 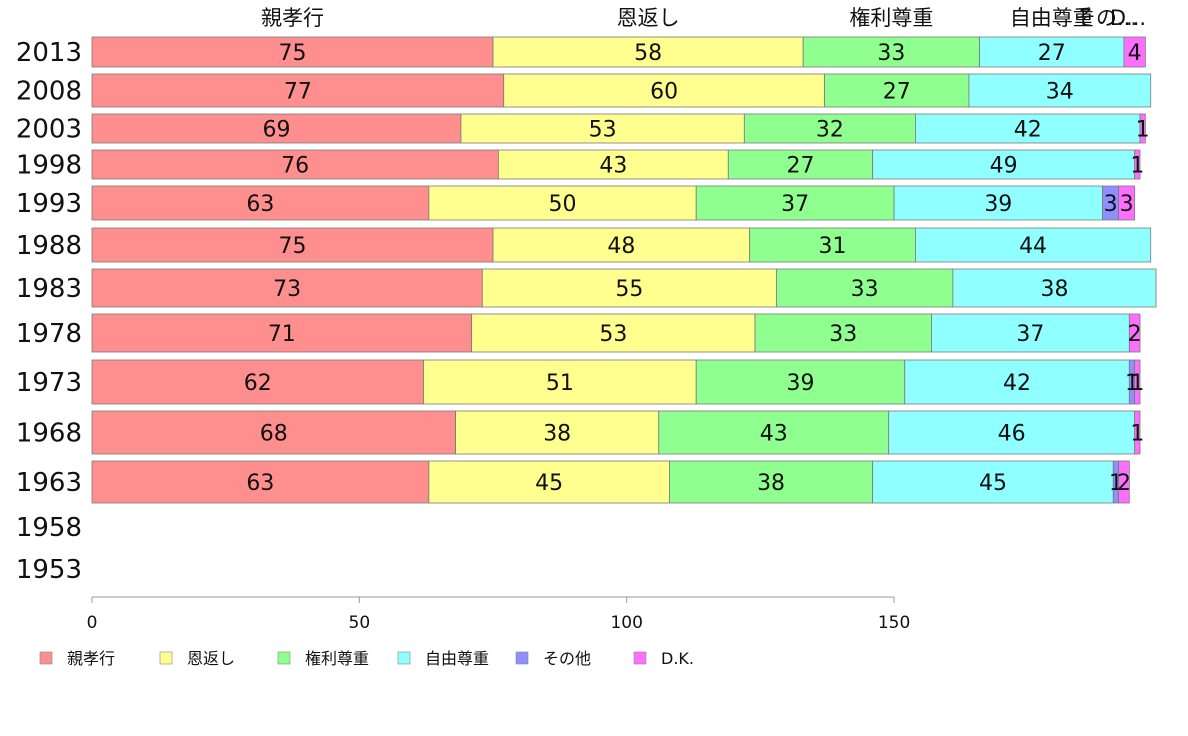 I want to click on data-label-1963-series-2: 38, so click(x=771, y=483).